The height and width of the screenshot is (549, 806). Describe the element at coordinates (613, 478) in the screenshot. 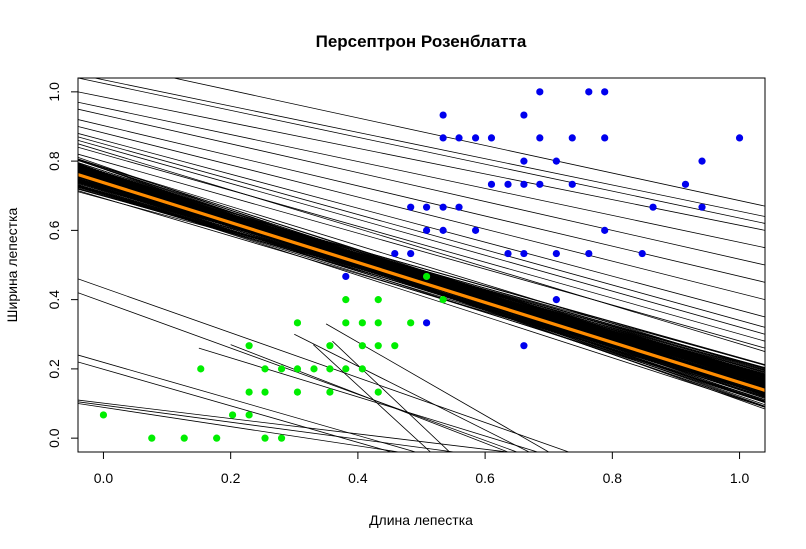

I see `x-tick-label: 0.8` at that location.